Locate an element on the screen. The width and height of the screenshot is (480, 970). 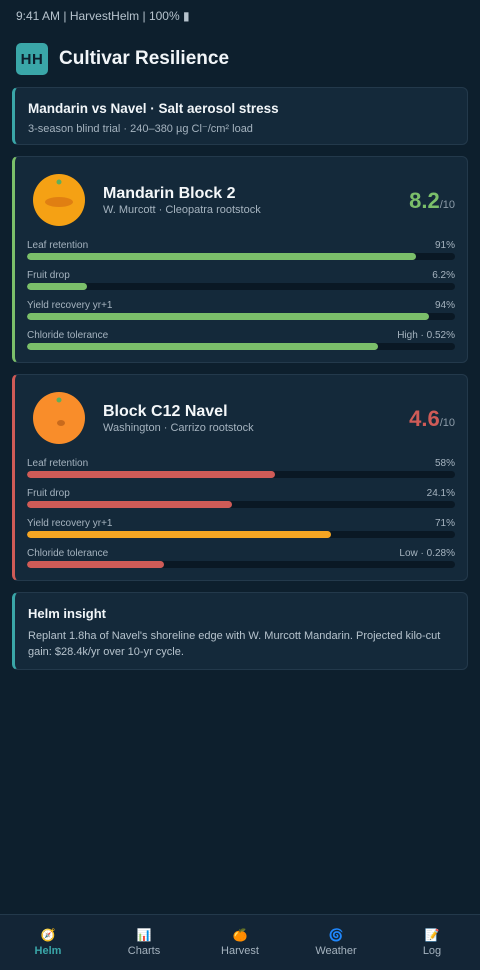
resilience-score: 4.6/10 is located at coordinates (432, 419).